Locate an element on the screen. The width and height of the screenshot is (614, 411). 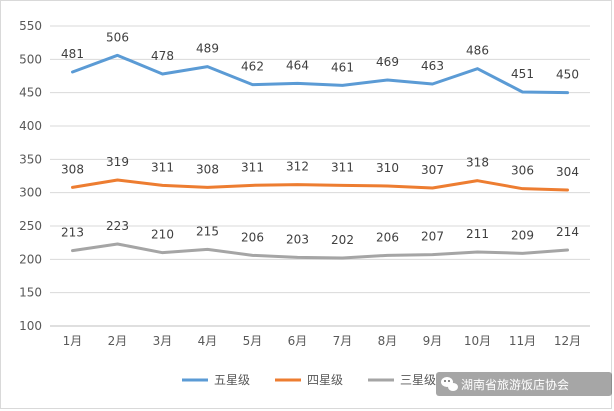
data-label: 481 is located at coordinates (72, 54).